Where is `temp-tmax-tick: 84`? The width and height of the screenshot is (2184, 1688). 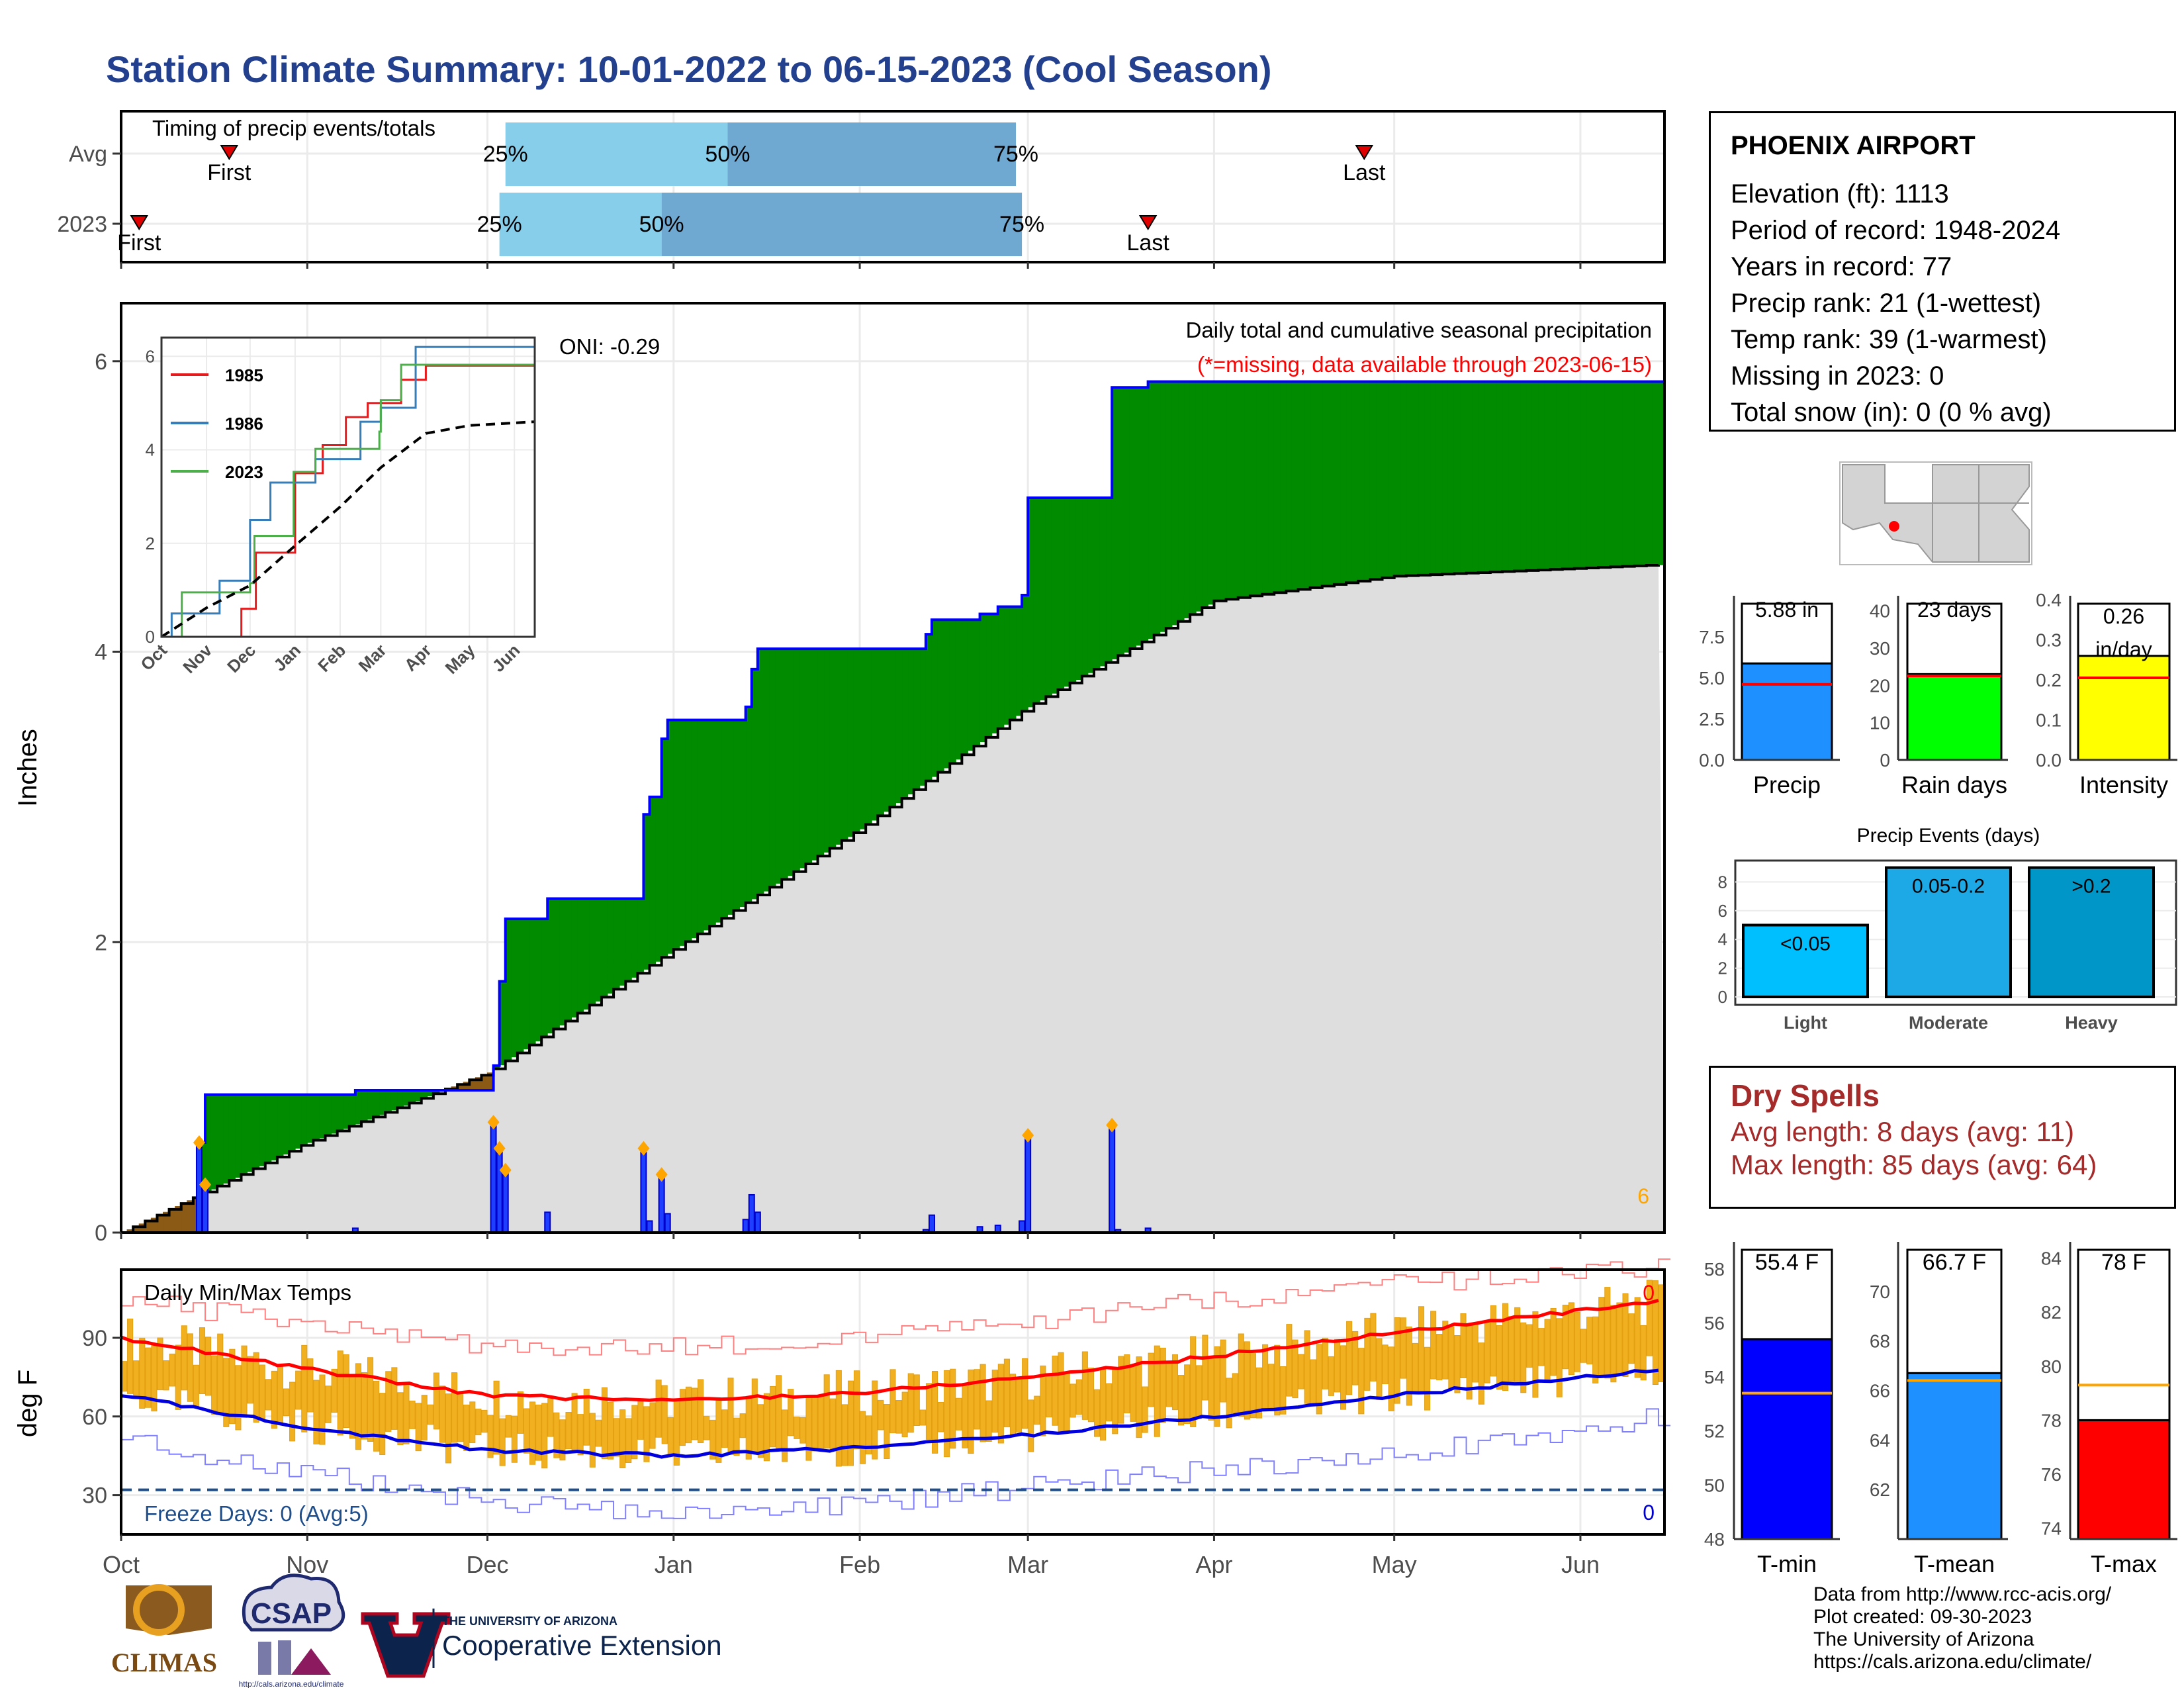 temp-tmax-tick: 84 is located at coordinates (2051, 1258).